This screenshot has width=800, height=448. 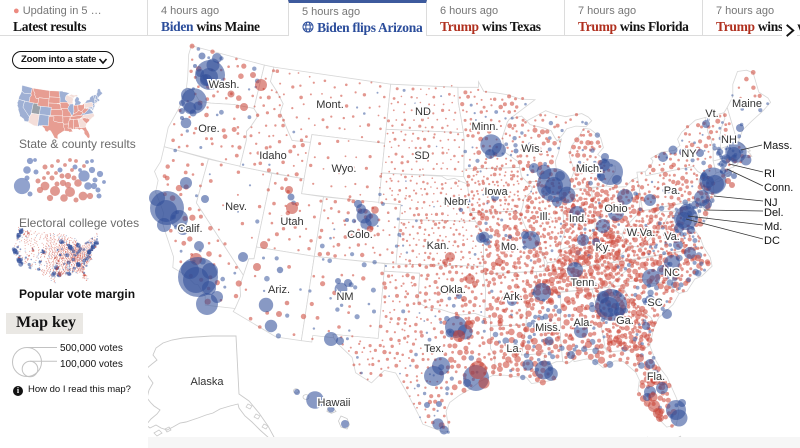 What do you see at coordinates (457, 202) in the screenshot?
I see `svg-text: Nebr.` at bounding box center [457, 202].